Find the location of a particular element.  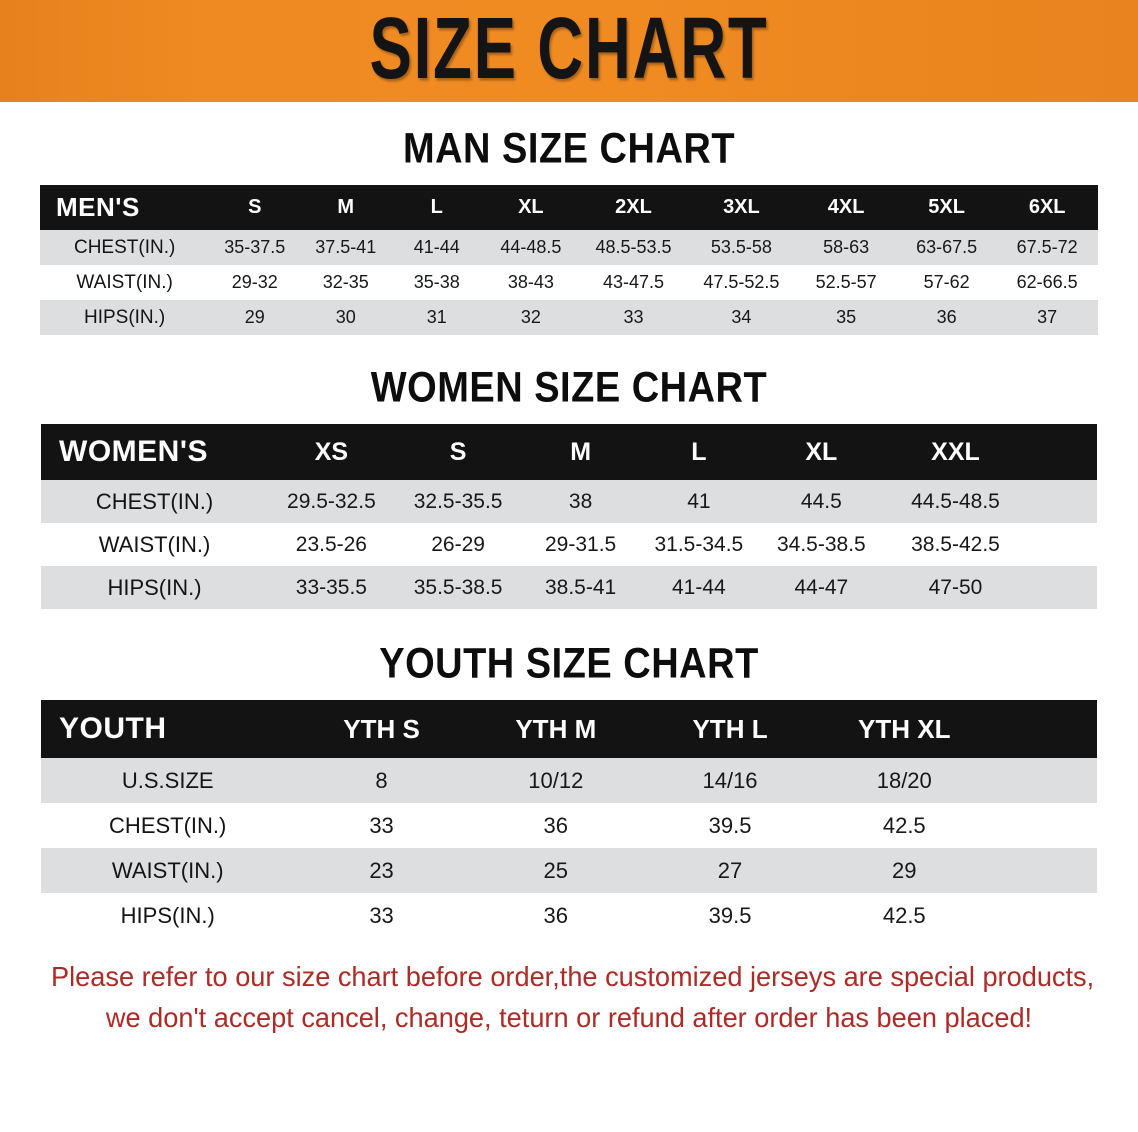

man-col-header-s: S is located at coordinates (255, 207).